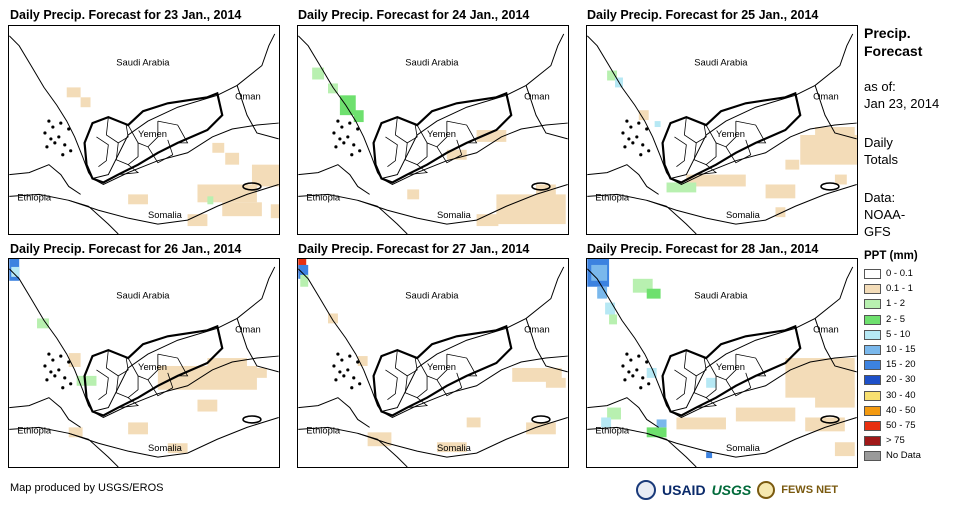 Image resolution: width=967 pixels, height=511 pixels. I want to click on map-label-somalia: Somalia, so click(454, 214).